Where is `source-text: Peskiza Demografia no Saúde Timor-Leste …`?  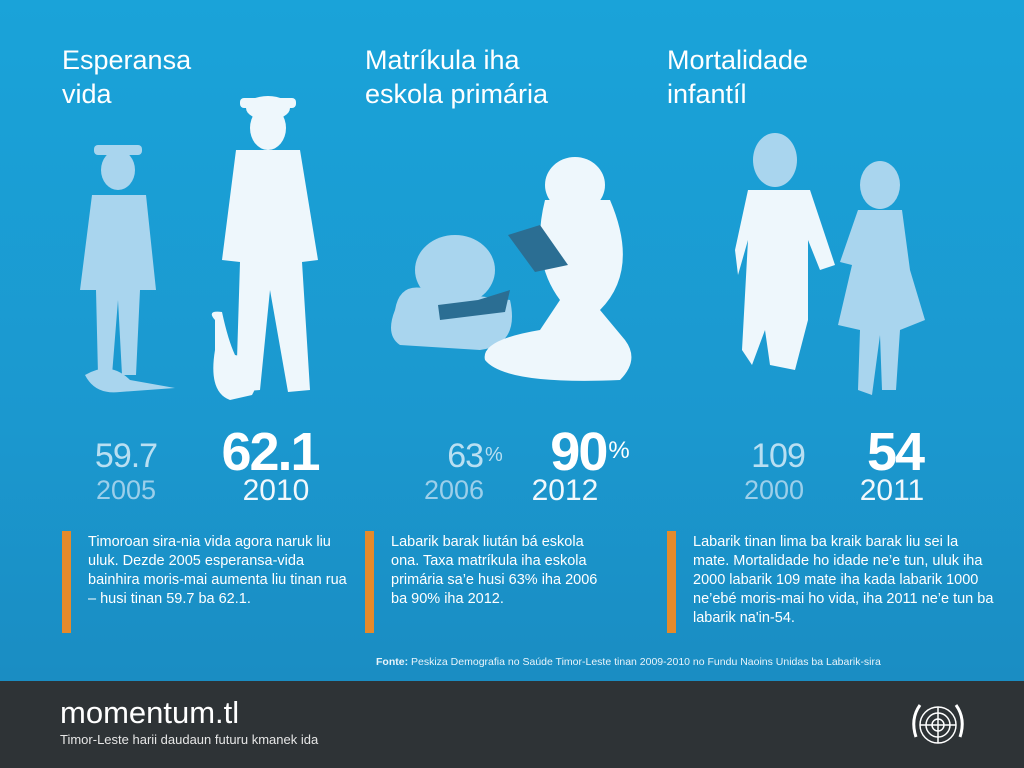 source-text: Peskiza Demografia no Saúde Timor-Leste … is located at coordinates (646, 662).